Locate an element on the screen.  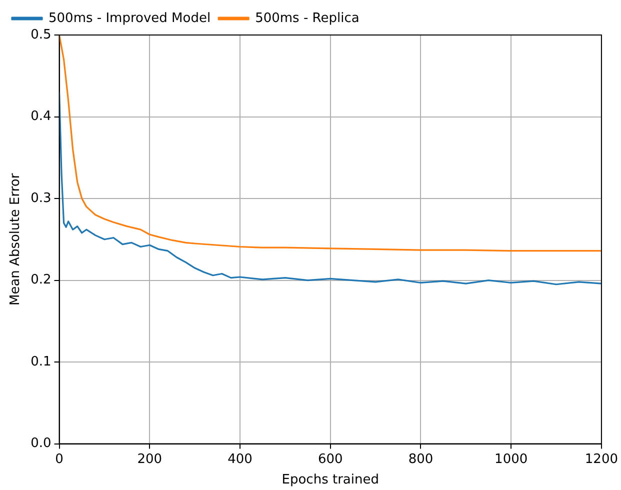
y-tick-label: 0.5 is located at coordinates (41, 34).